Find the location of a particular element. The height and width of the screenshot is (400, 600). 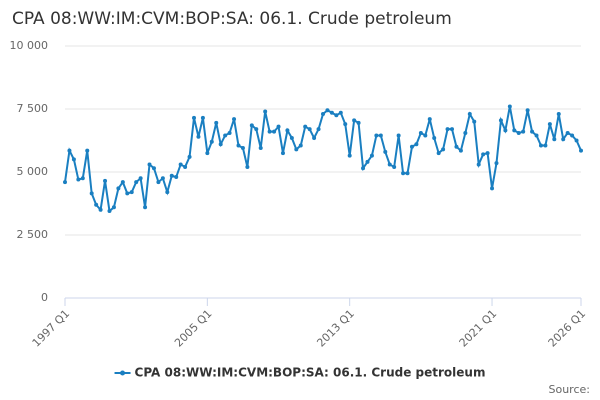

x-tick-label: 2005 Q1 is located at coordinates (193, 328).